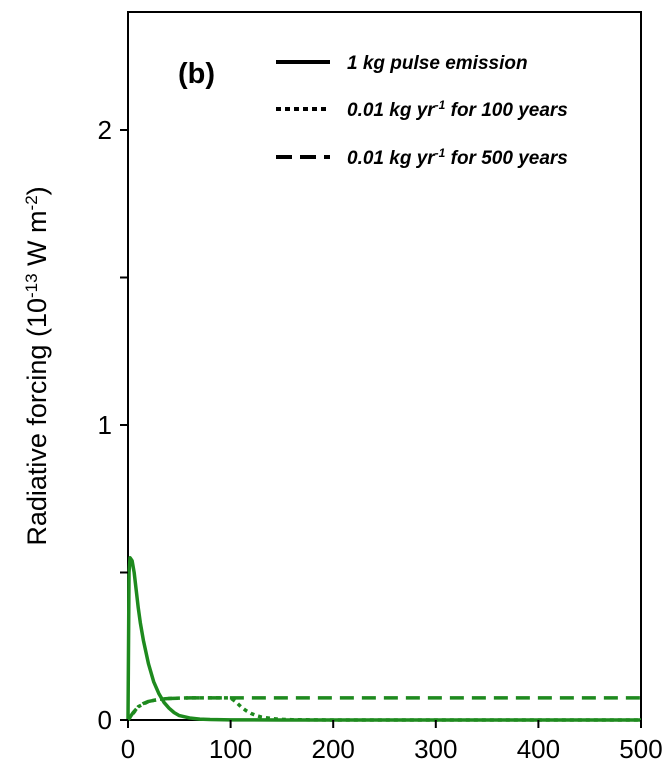 Image resolution: width=668 pixels, height=770 pixels. I want to click on series-line-dotted, so click(383, 709).